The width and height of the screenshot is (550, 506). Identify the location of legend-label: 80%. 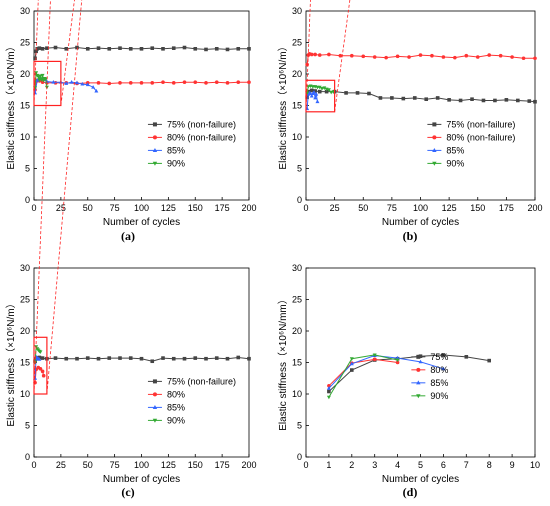
(439, 370).